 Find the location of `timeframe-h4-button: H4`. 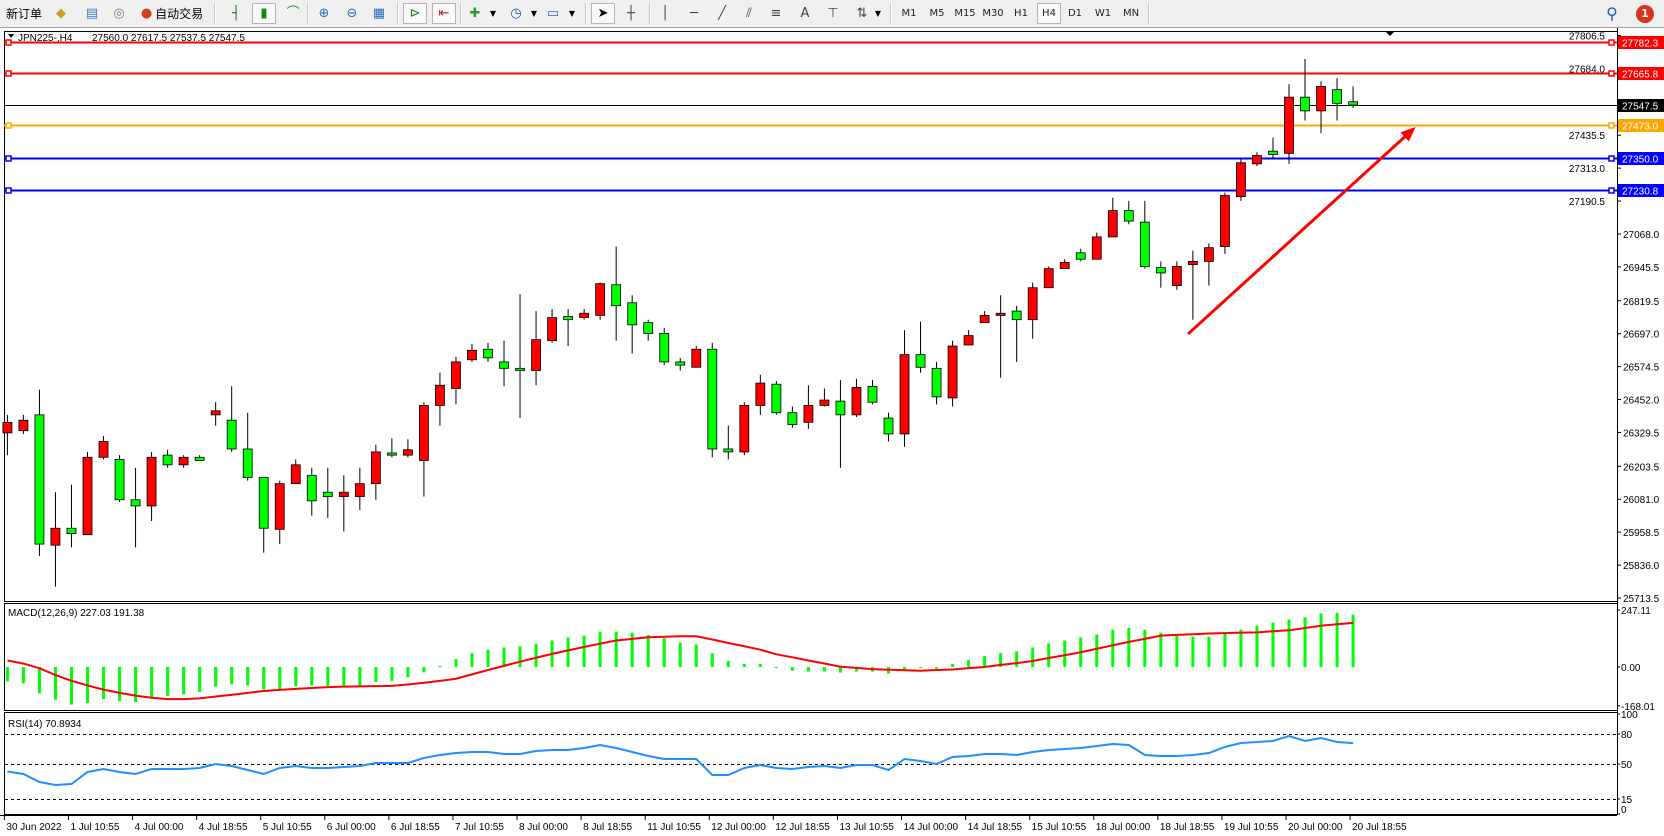

timeframe-h4-button: H4 is located at coordinates (1049, 13).